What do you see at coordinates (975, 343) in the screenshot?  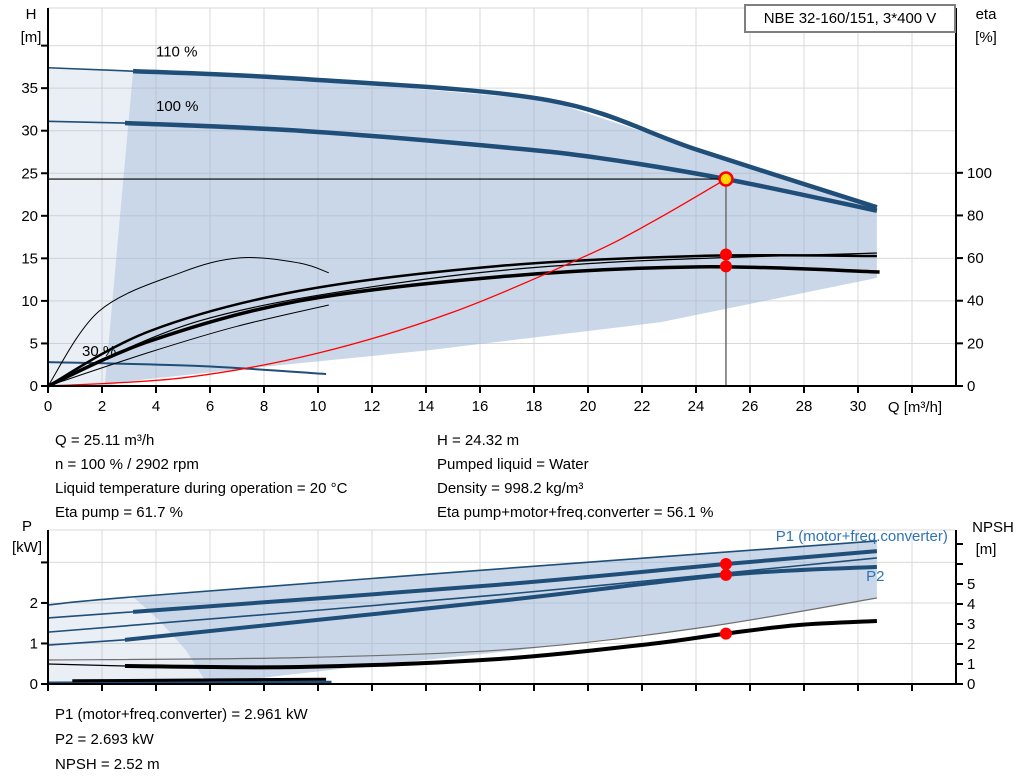 I see `right-tick-label: 20` at bounding box center [975, 343].